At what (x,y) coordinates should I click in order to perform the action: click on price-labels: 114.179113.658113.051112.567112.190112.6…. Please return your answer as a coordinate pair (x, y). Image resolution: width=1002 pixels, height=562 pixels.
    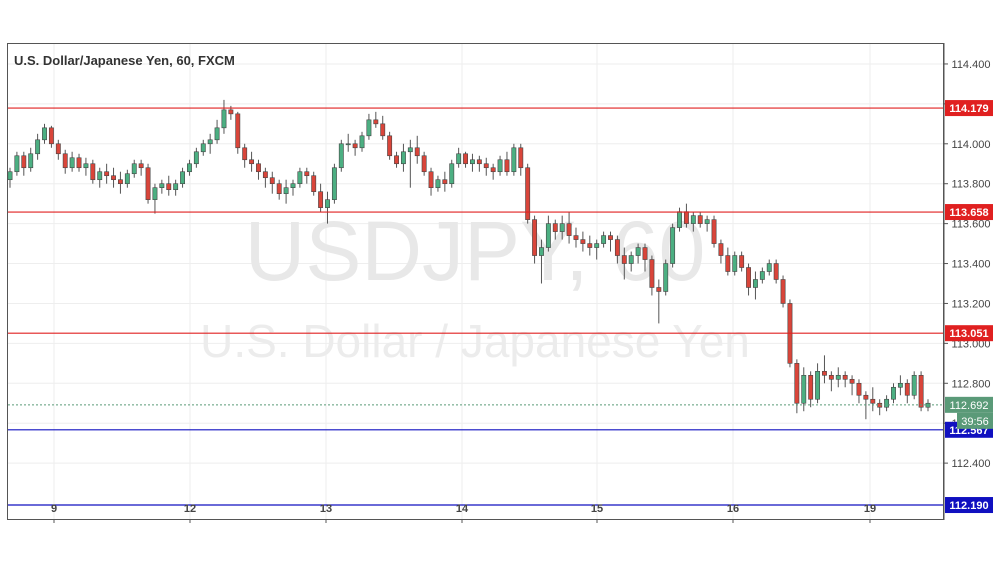
    Looking at the image, I should click on (969, 307).